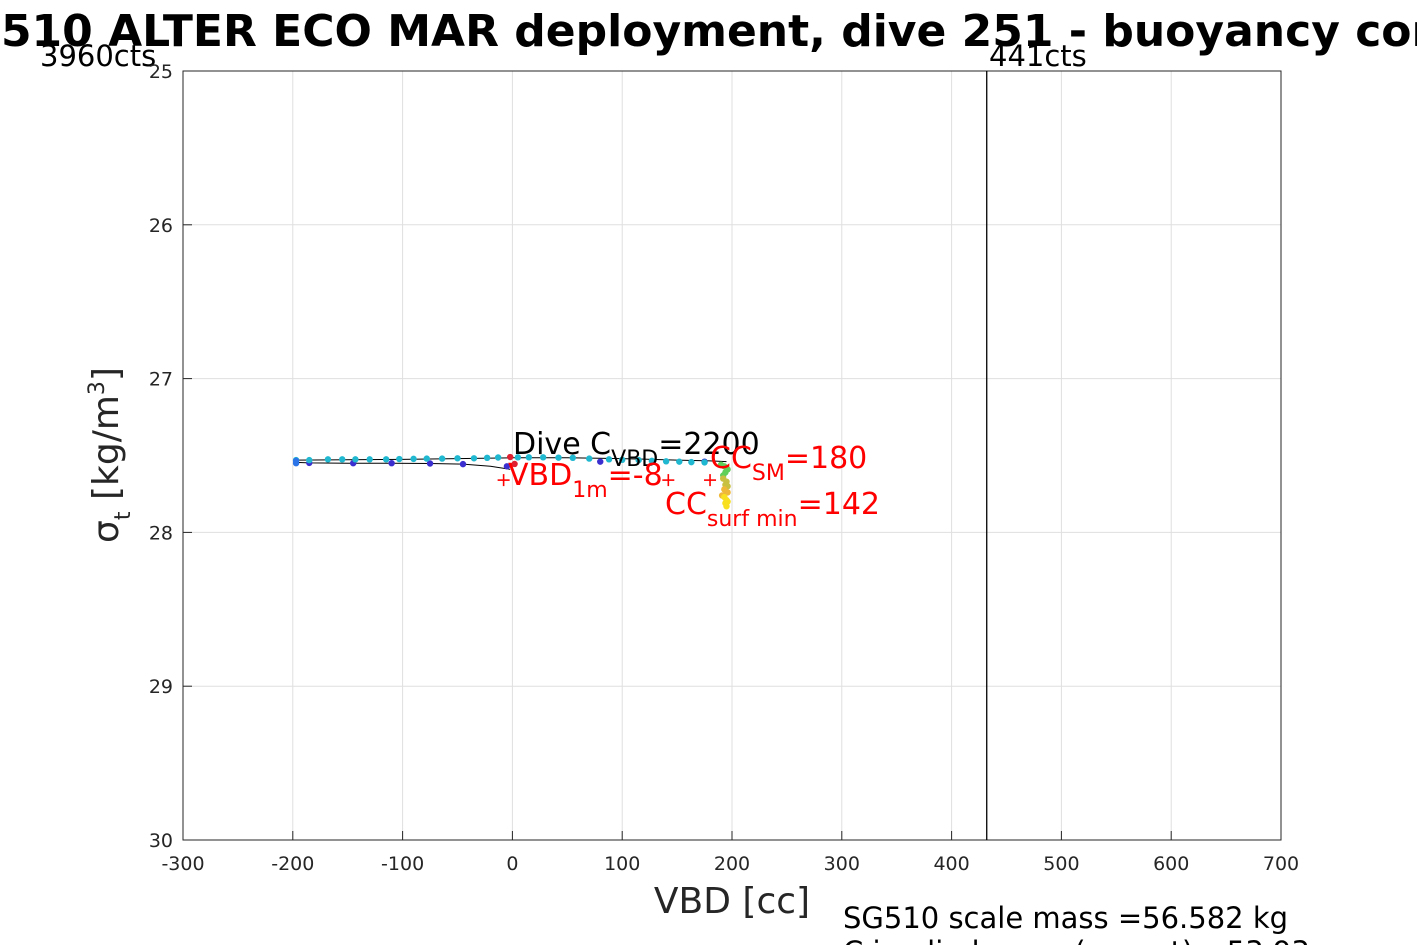  Describe the element at coordinates (732, 864) in the screenshot. I see `x-tick-label-5: 200` at that location.